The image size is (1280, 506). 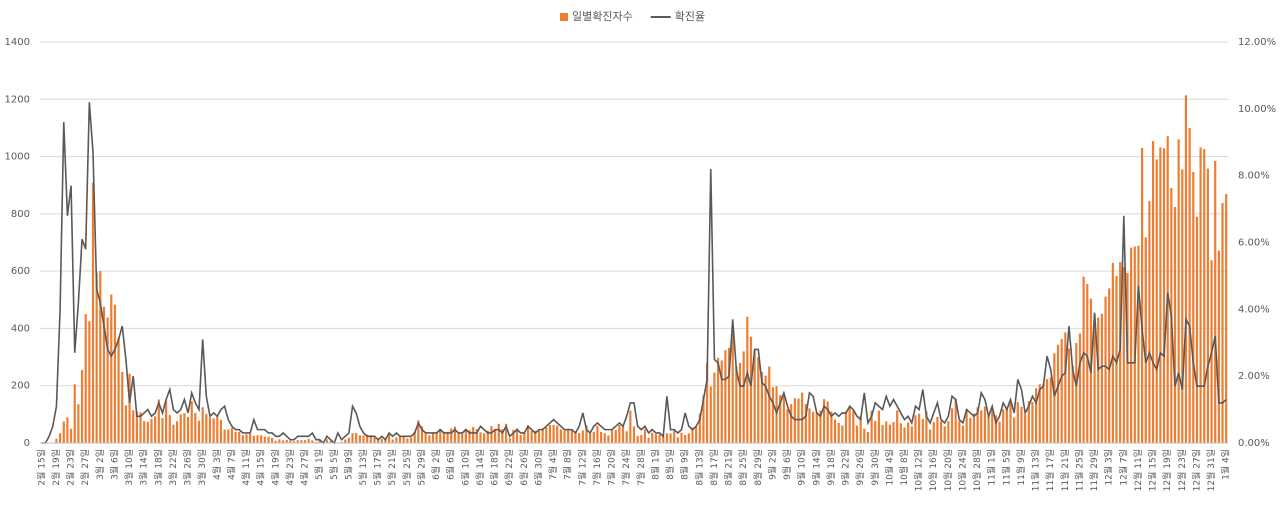 I want to click on y2-tick-label: 0.00%, so click(x=1254, y=443).